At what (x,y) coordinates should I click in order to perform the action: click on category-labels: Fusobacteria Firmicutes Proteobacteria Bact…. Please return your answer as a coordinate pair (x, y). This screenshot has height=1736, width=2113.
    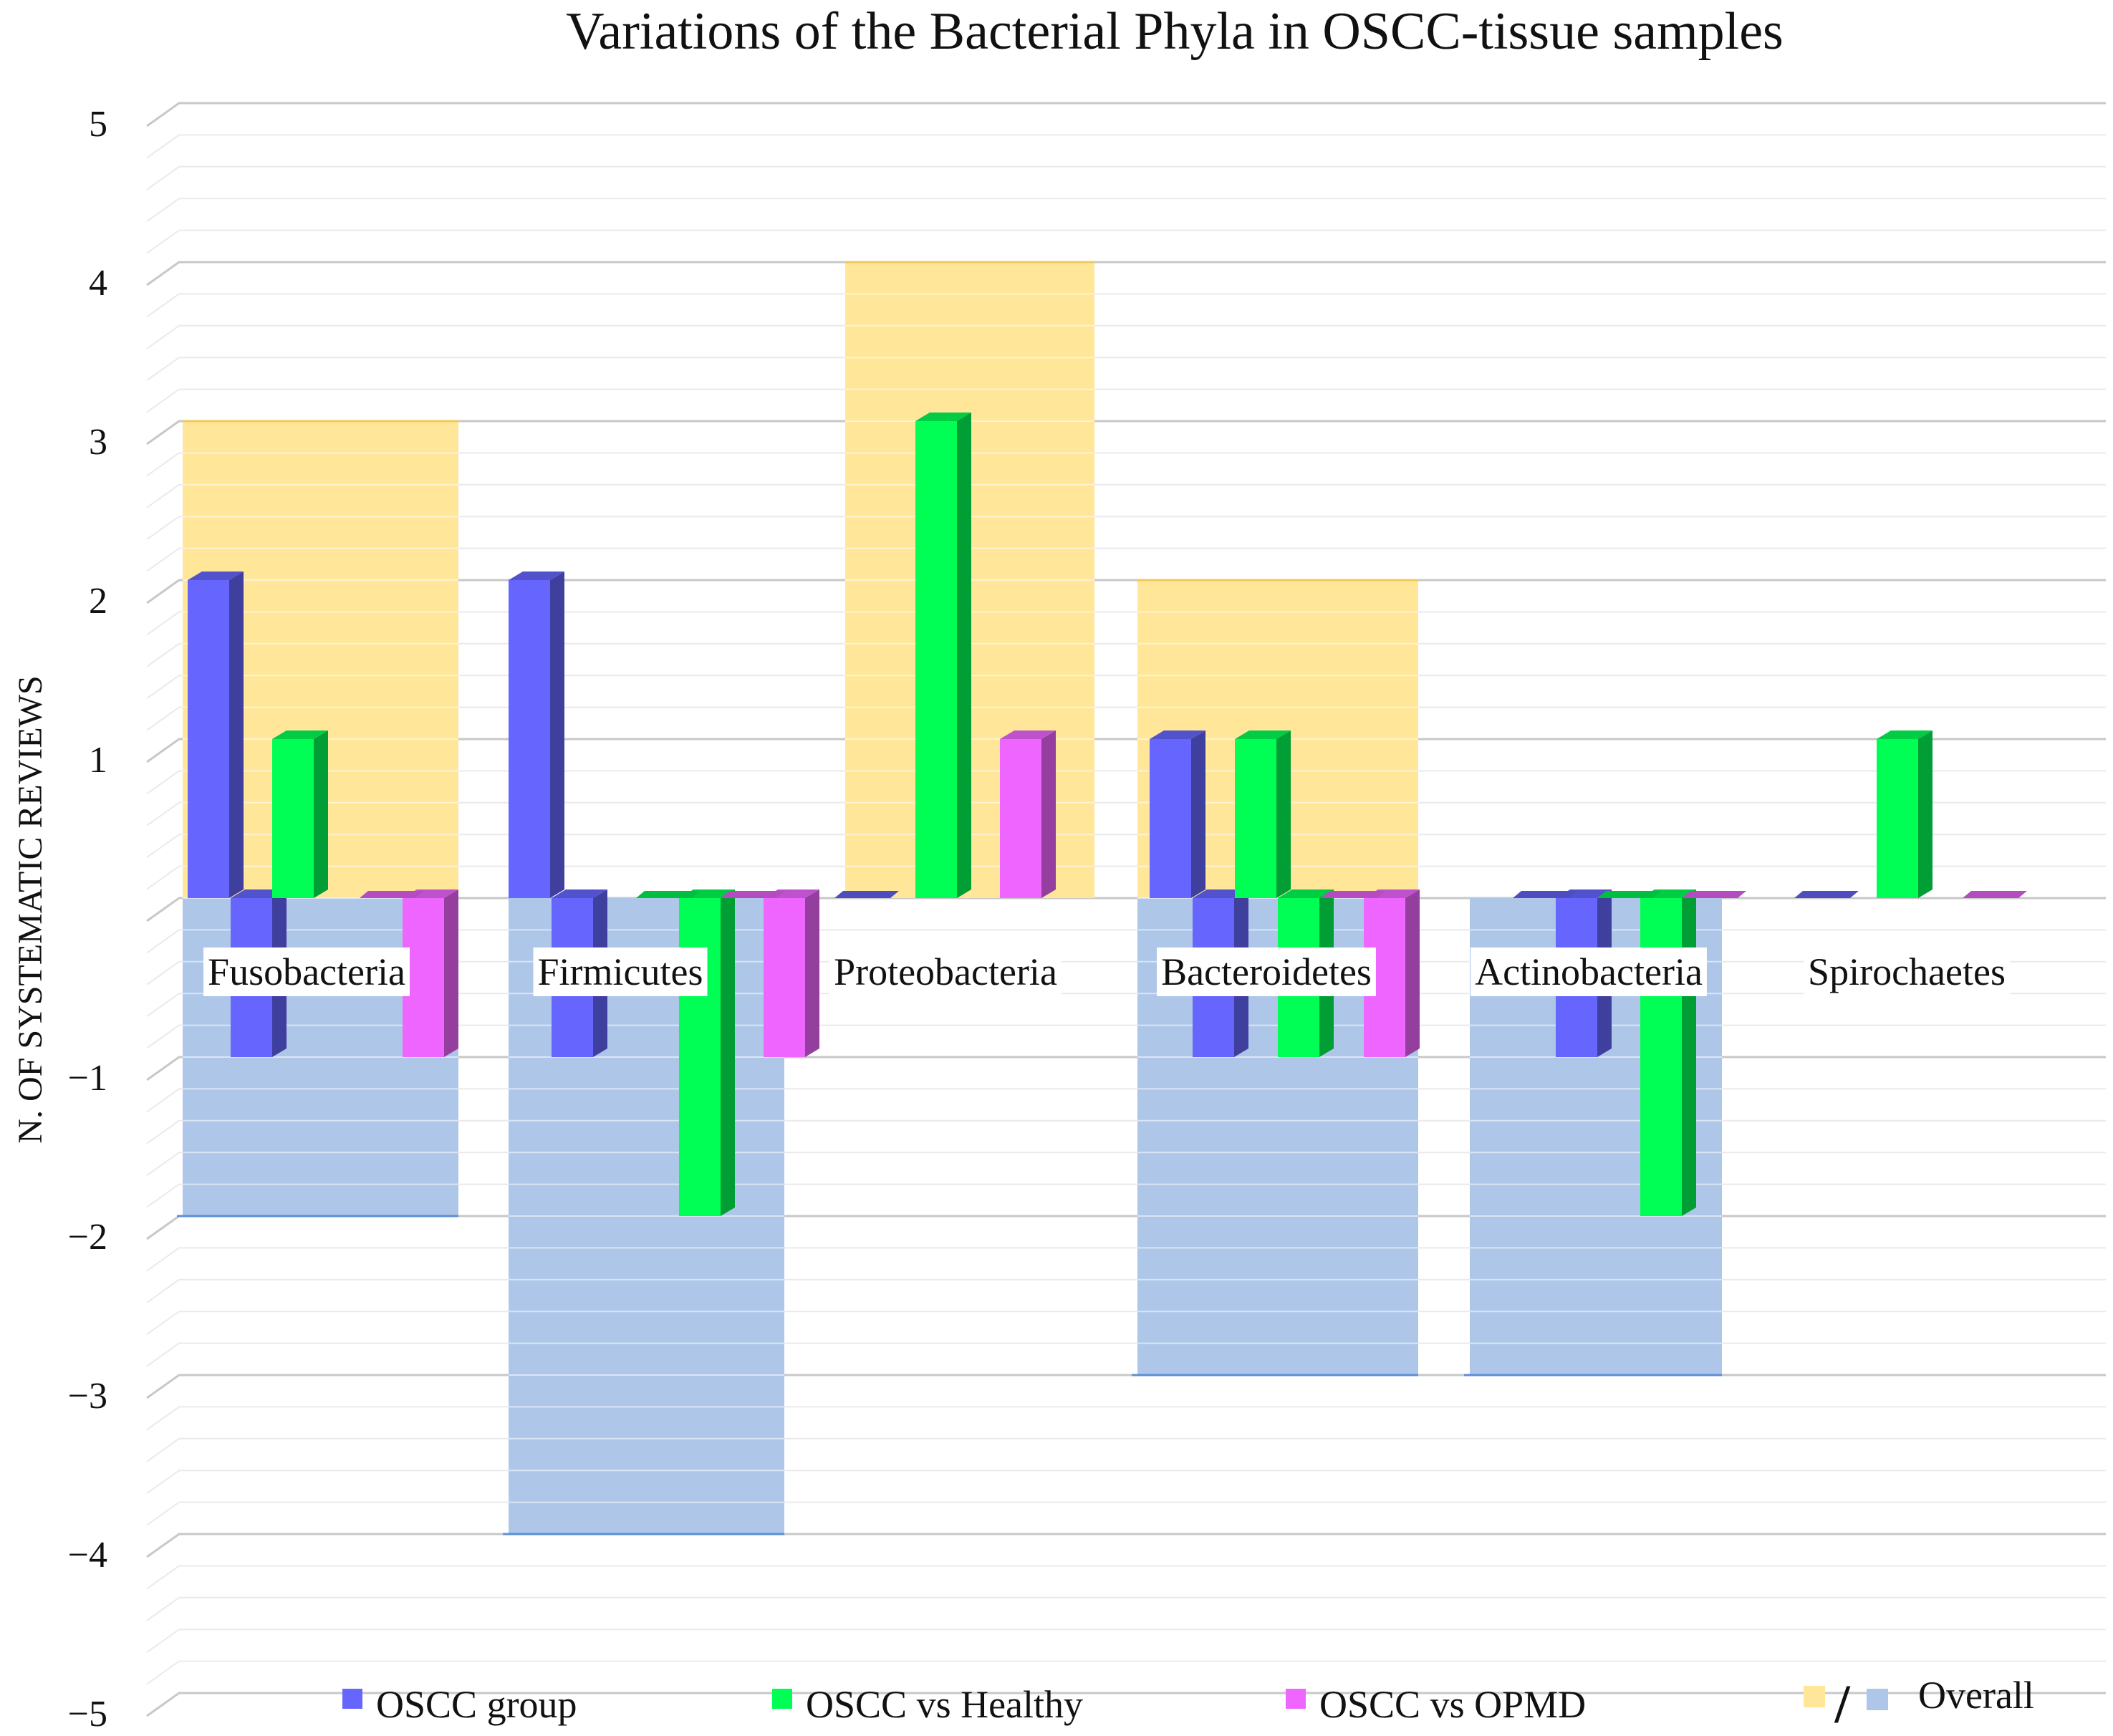
    Looking at the image, I should click on (1106, 972).